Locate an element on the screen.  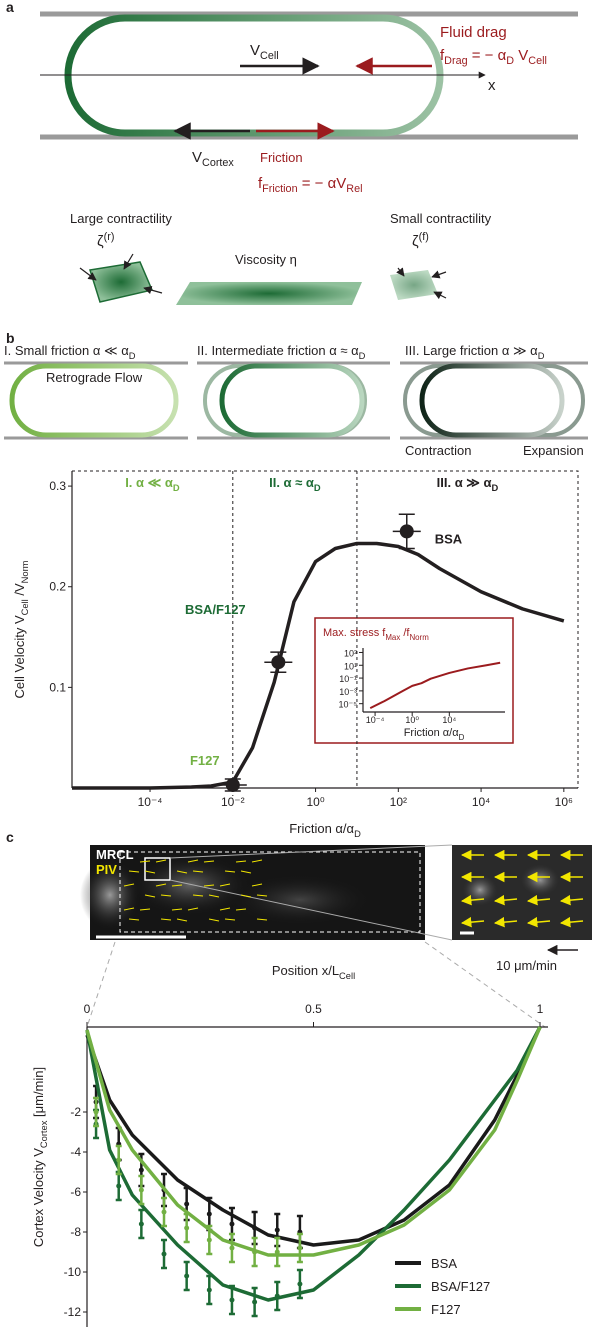
region-label: I. α ≪ αD is located at coordinates (152, 484).